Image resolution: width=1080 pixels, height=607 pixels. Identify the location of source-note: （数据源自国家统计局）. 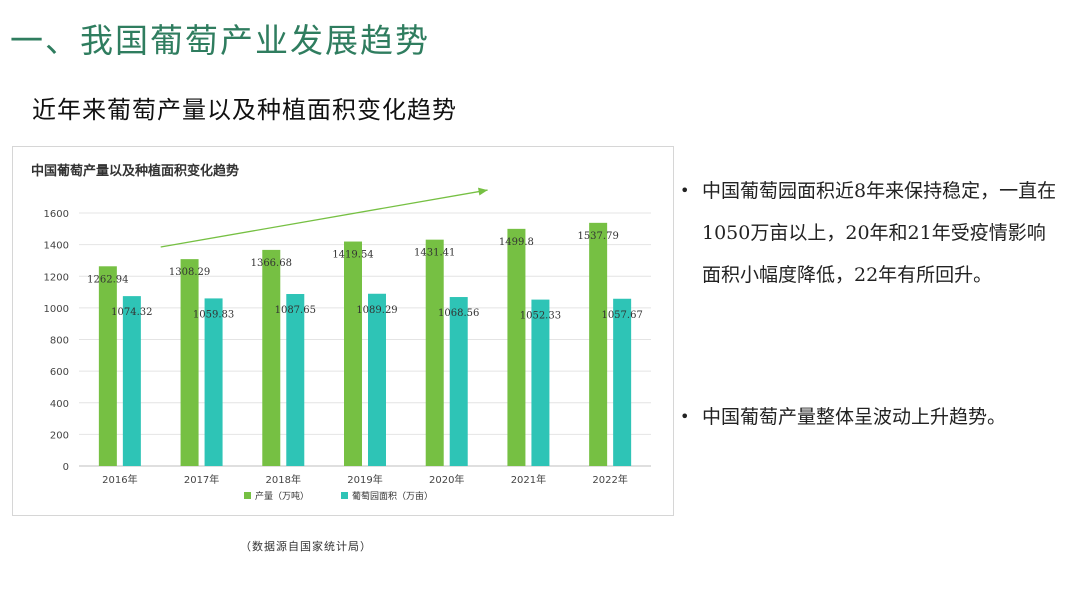
(306, 546).